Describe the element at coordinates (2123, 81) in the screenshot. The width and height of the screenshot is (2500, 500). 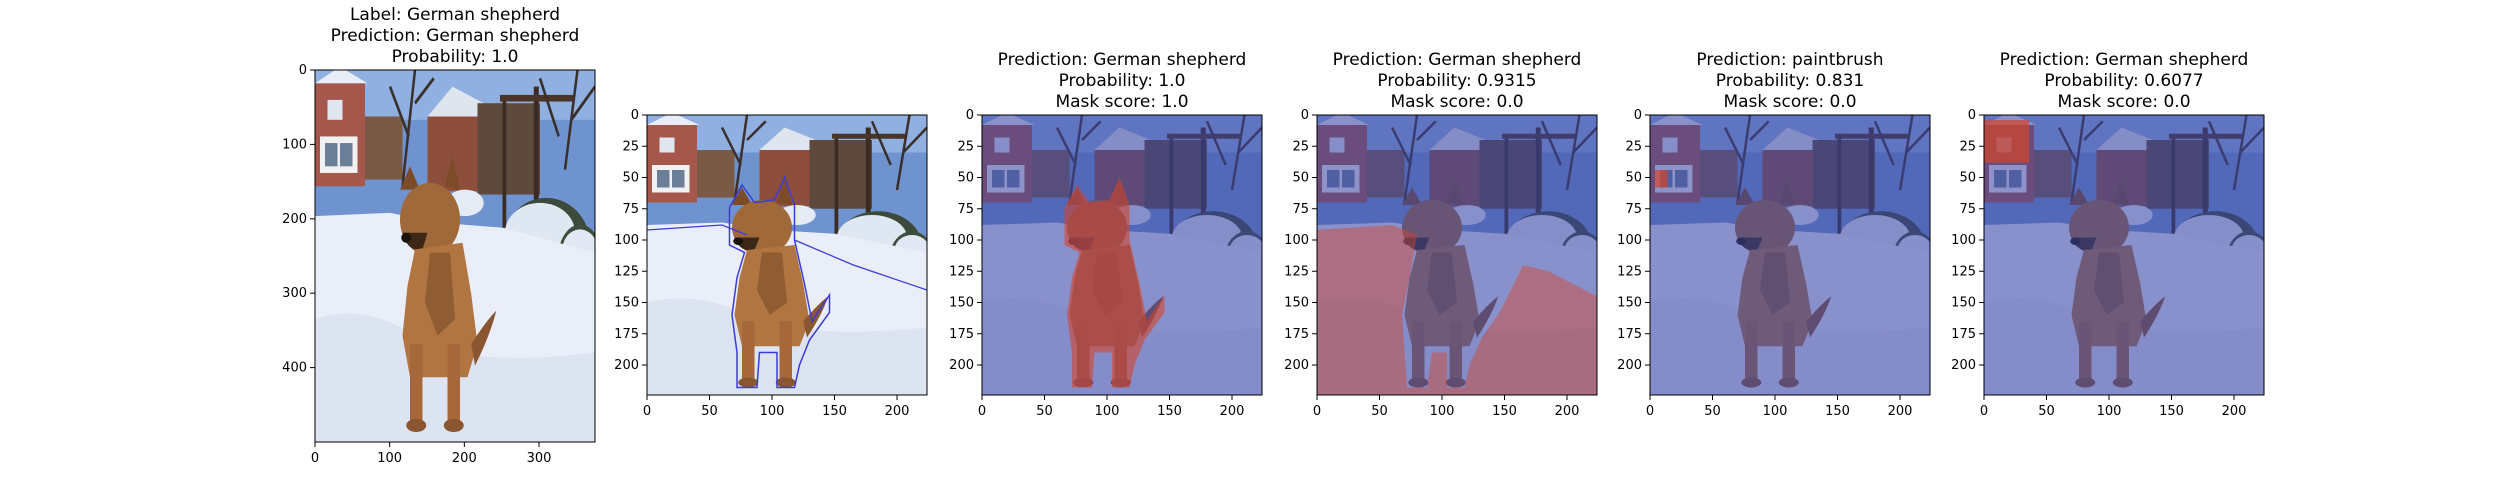
I see `panel-title-line: Probability: 0.6077` at that location.